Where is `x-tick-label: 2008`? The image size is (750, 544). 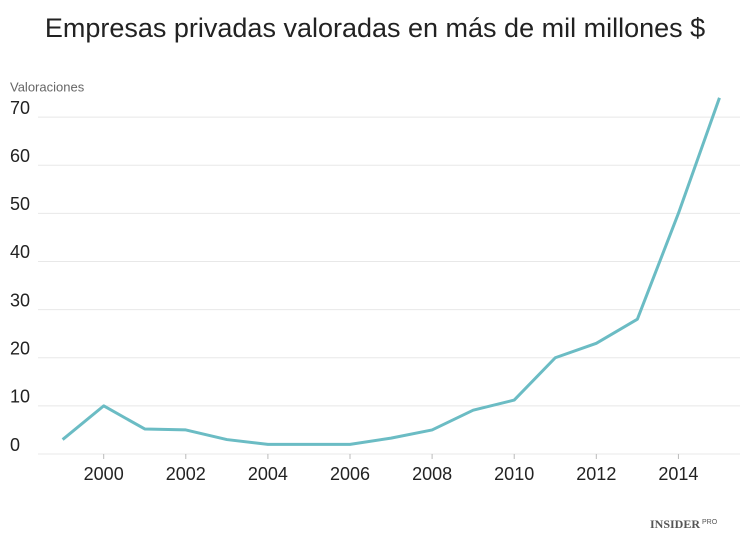 x-tick-label: 2008 is located at coordinates (432, 474).